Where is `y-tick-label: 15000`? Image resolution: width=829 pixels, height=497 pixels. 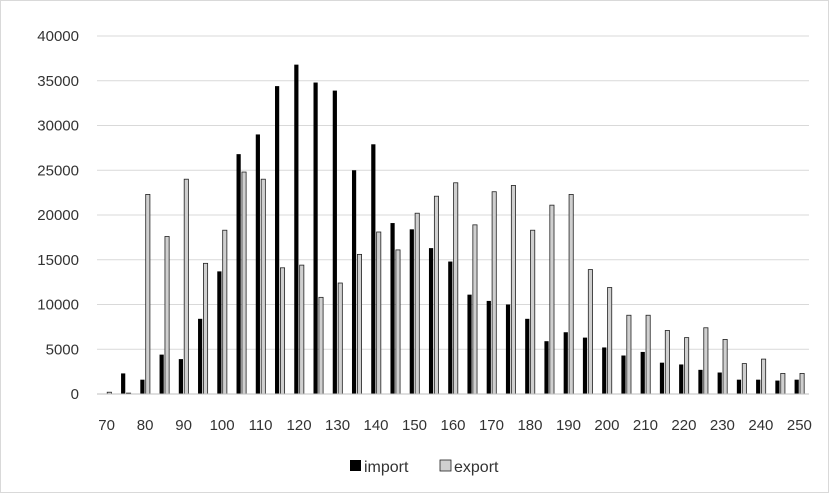
y-tick-label: 15000 is located at coordinates (58, 260).